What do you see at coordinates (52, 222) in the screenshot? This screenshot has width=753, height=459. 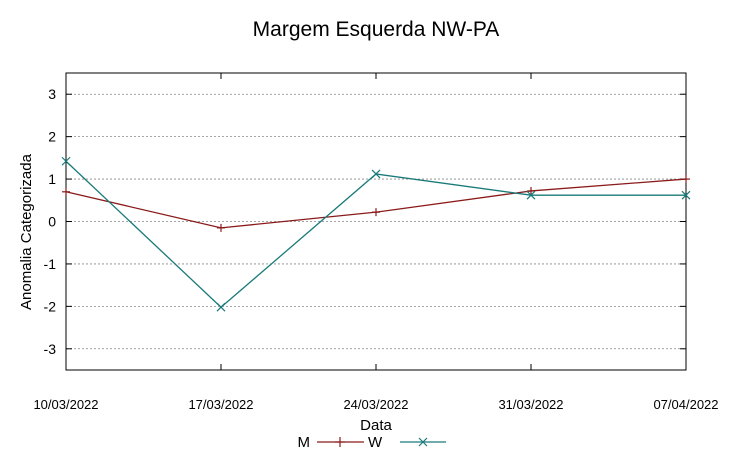 I see `y-tick-label: 0` at bounding box center [52, 222].